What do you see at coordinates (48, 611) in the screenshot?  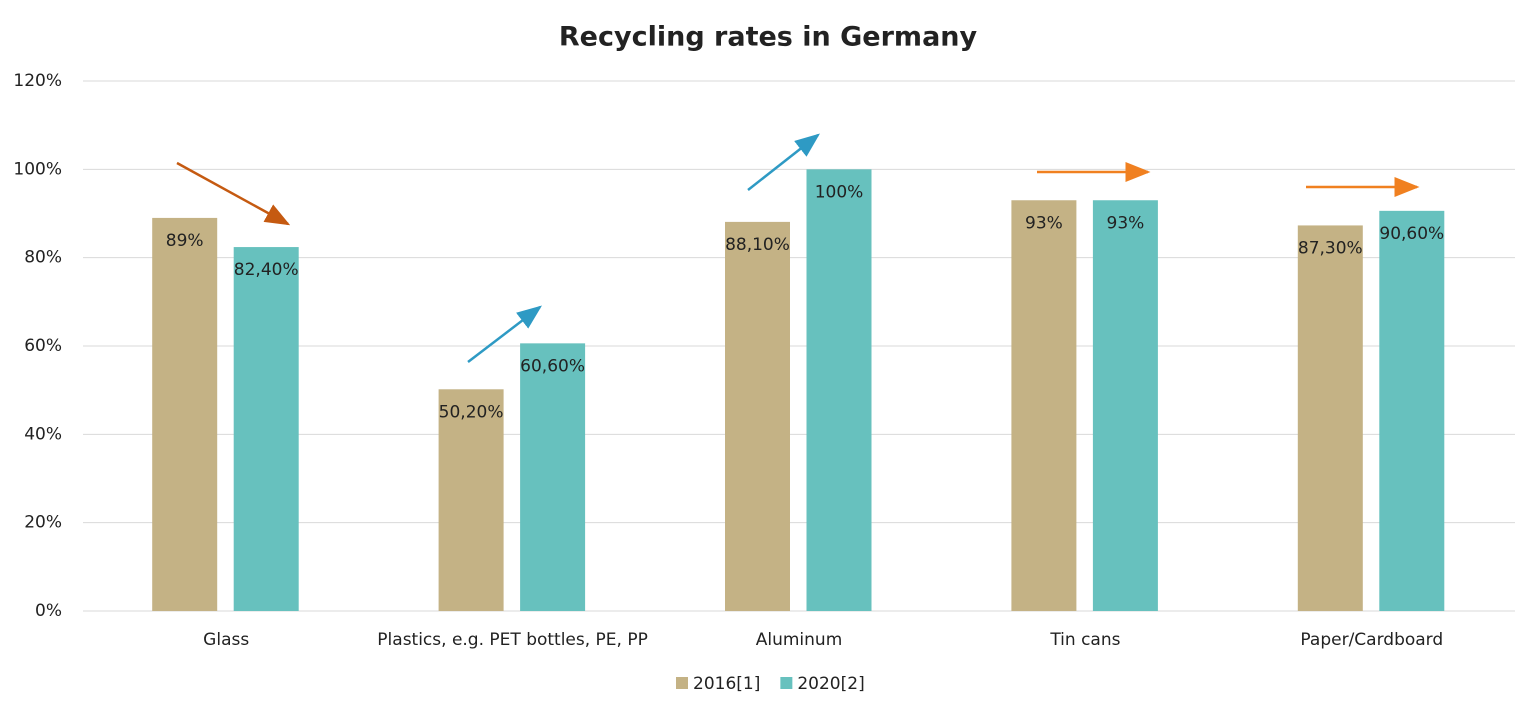 I see `y-tick-label: 0%` at bounding box center [48, 611].